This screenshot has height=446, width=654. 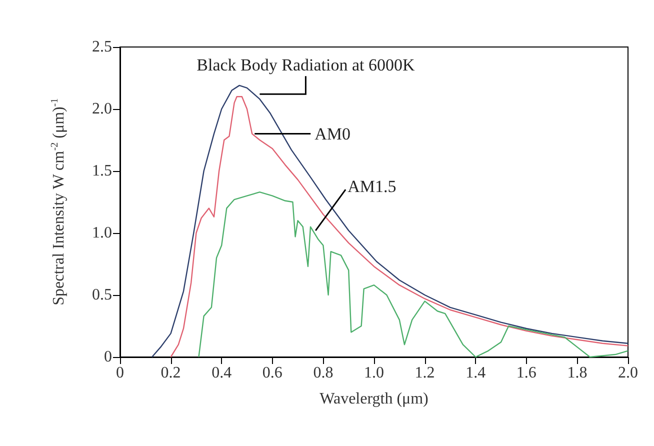 I want to click on x-tick-label: 1.2, so click(x=424, y=373).